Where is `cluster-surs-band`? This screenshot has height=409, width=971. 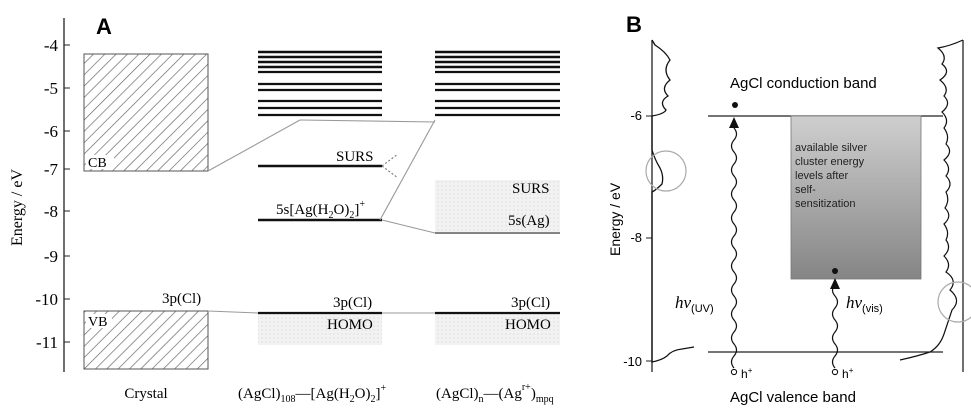 cluster-surs-band is located at coordinates (497, 207).